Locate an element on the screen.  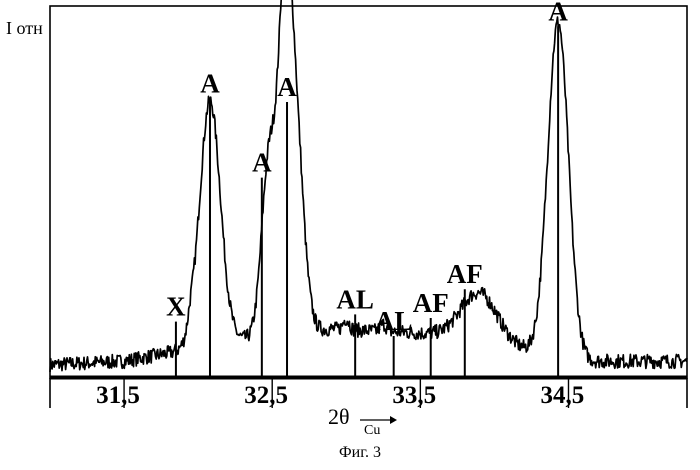
x-tick-label: 31,5 is located at coordinates (118, 395).